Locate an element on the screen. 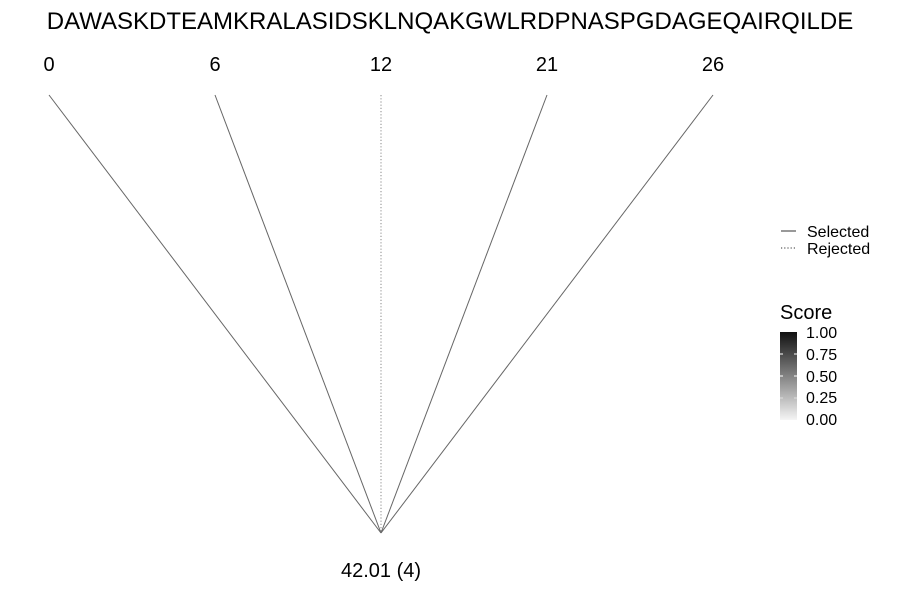 Image resolution: width=900 pixels, height=600 pixels. position-label: 12 is located at coordinates (381, 65).